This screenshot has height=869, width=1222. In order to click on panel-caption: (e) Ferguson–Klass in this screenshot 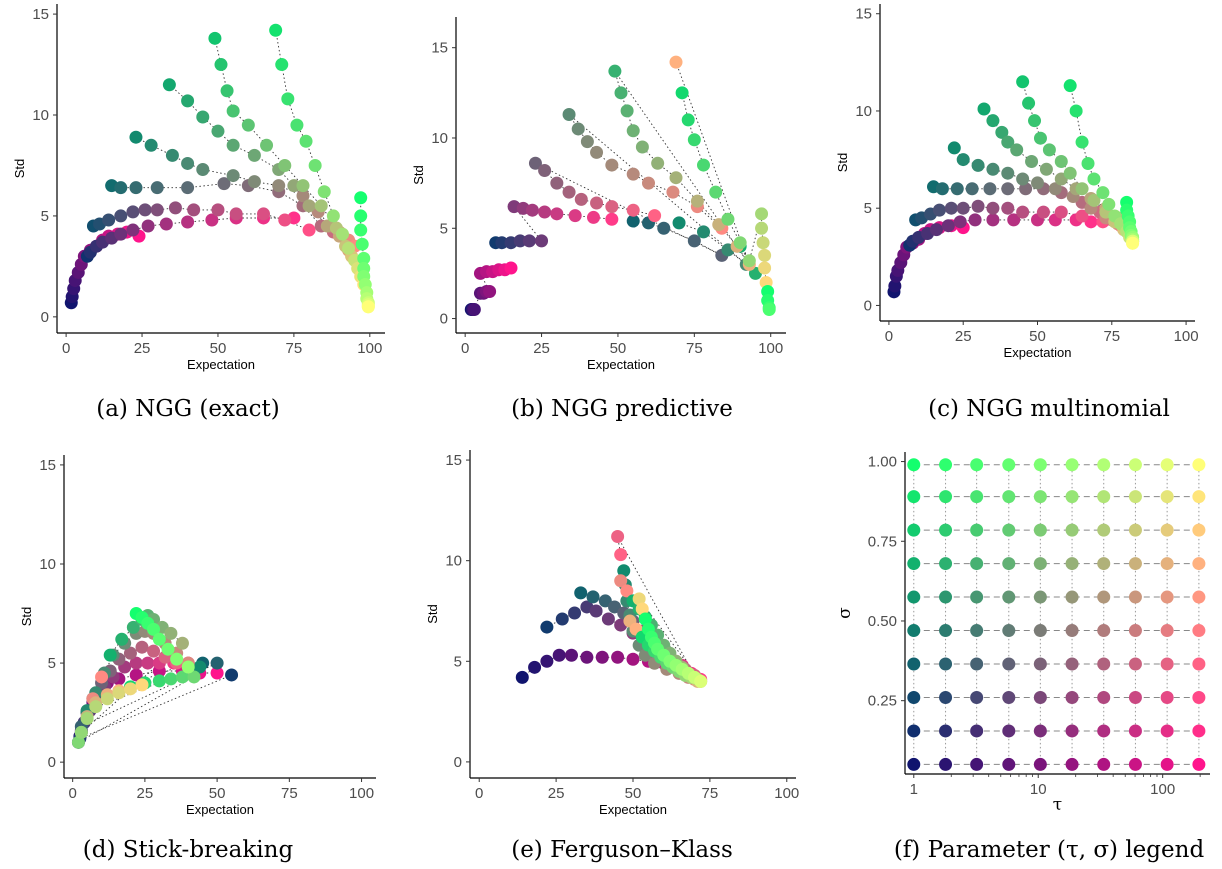, I will do `click(622, 850)`.